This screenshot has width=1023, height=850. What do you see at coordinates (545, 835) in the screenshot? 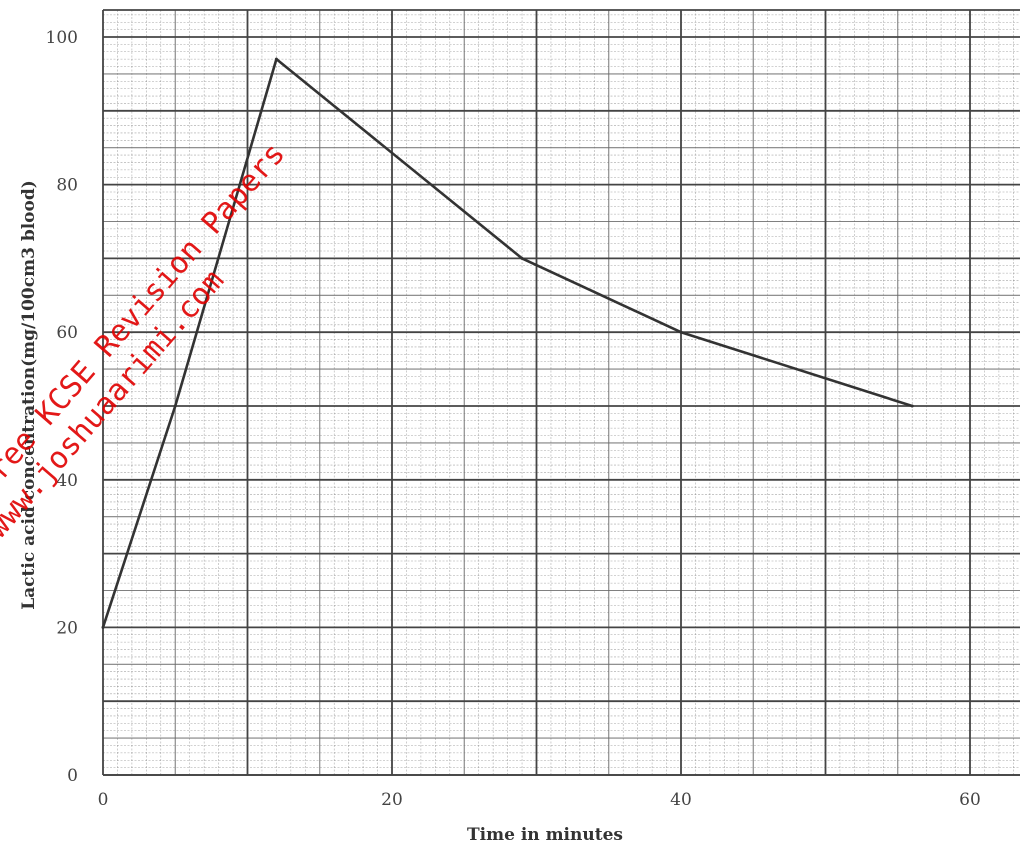
I see `x-axis-label: Time in minutes` at bounding box center [545, 835].